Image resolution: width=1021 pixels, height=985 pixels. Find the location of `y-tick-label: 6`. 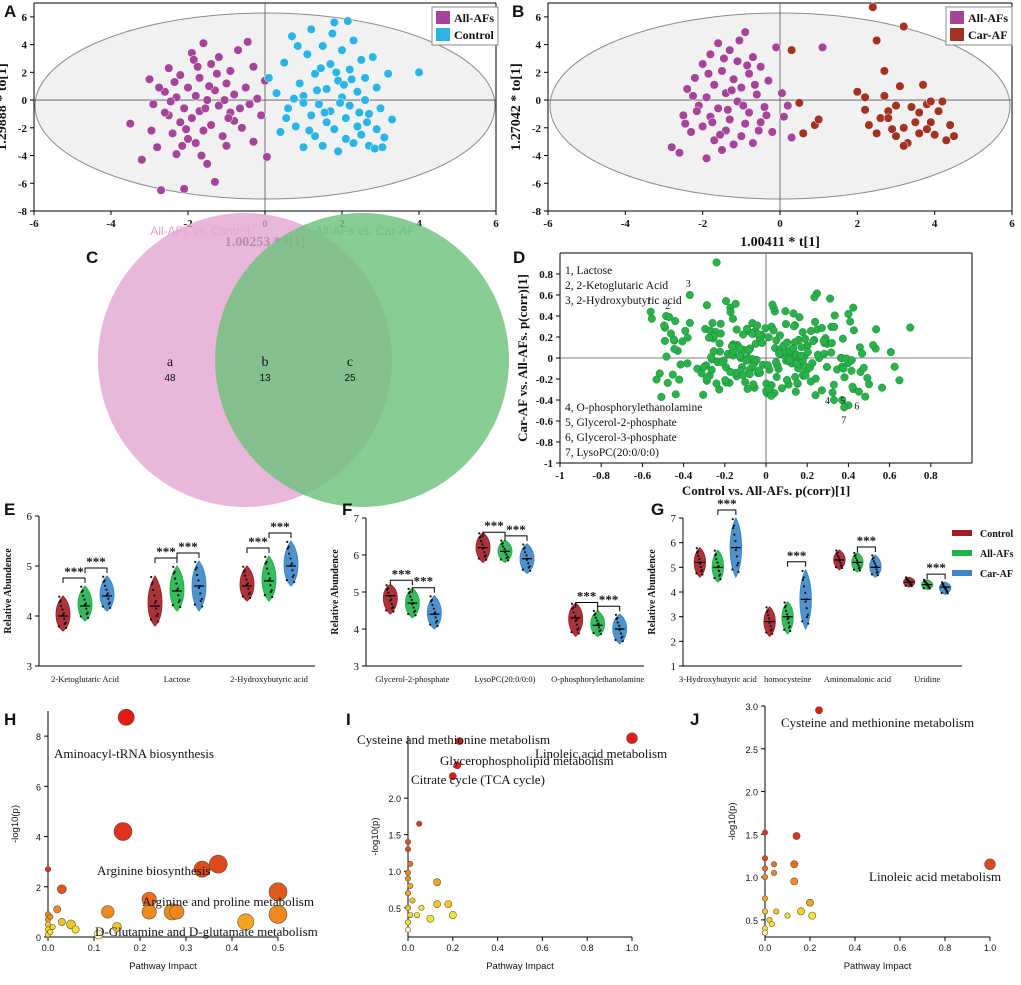

y-tick-label: 6 is located at coordinates (674, 544).